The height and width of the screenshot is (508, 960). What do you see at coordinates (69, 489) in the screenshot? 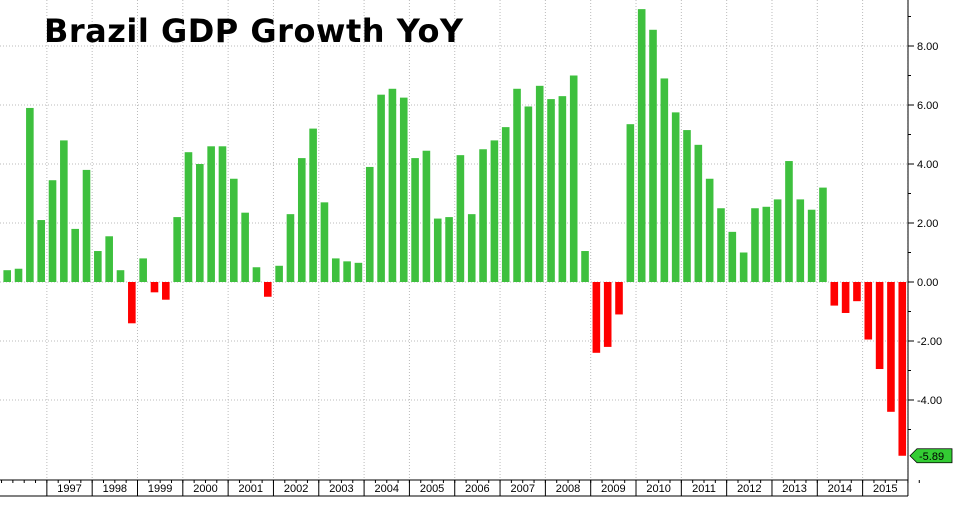
I see `x-year-label: 1997` at bounding box center [69, 489].